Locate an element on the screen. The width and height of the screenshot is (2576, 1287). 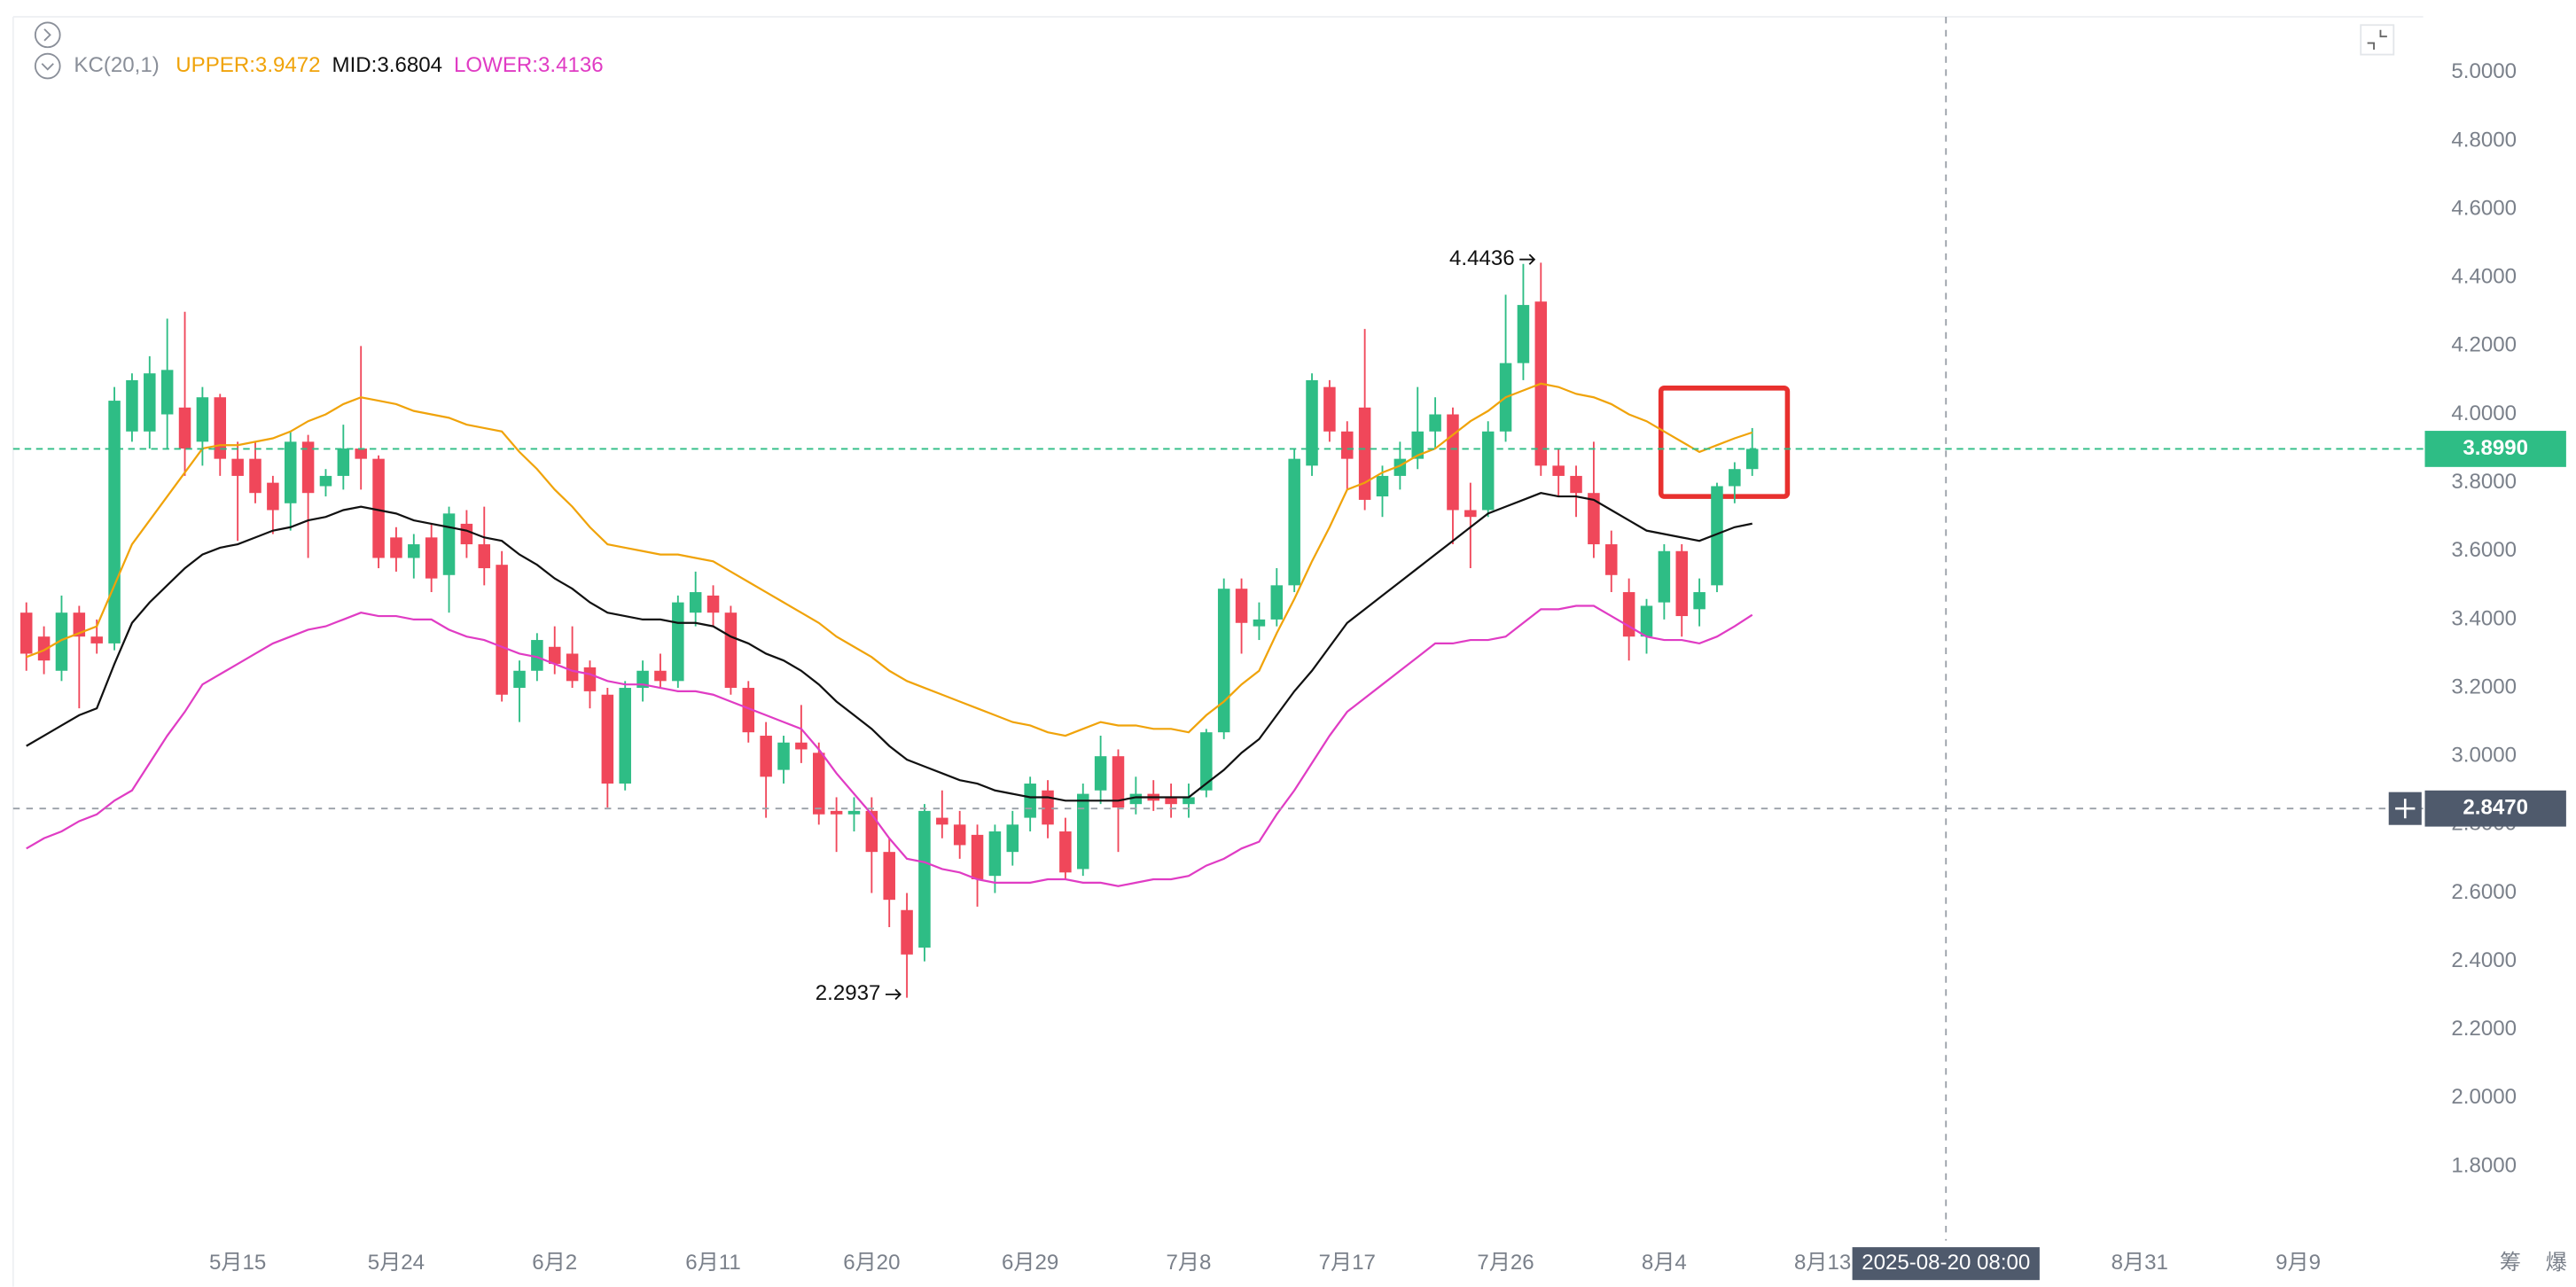
extreme-label: 2.2937 is located at coordinates (848, 993).